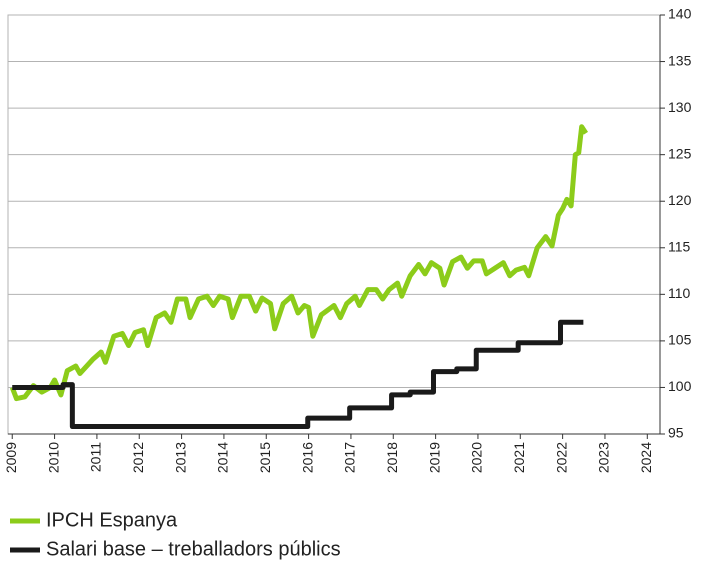 The height and width of the screenshot is (562, 704). Describe the element at coordinates (223, 457) in the screenshot. I see `x-tick-label: 2014` at that location.